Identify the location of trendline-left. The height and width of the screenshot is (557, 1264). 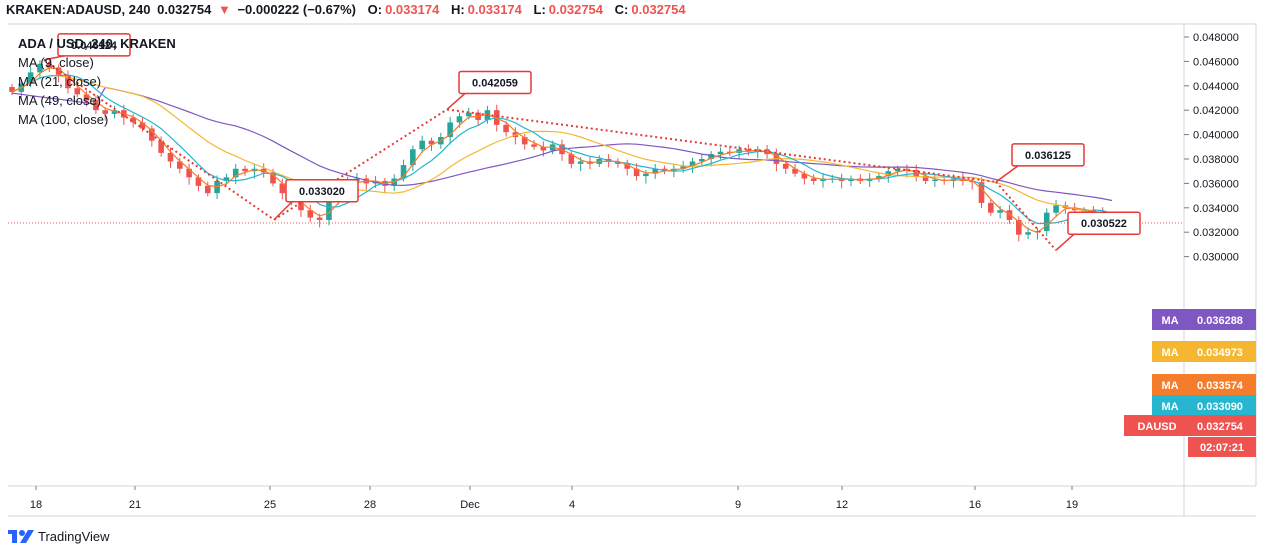
(159, 140).